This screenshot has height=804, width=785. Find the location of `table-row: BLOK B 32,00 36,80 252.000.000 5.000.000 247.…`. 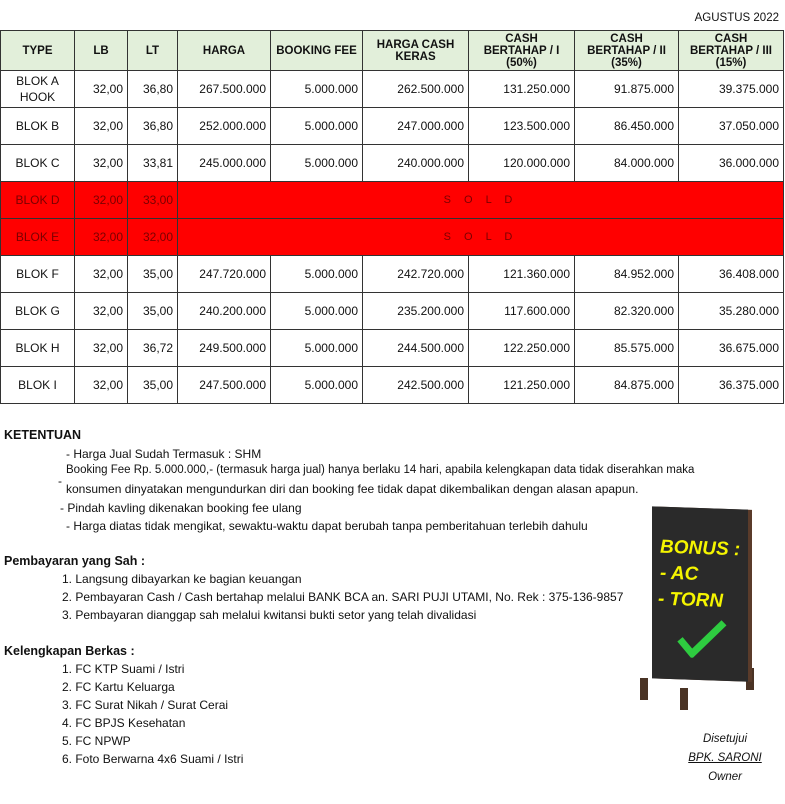

table-row: BLOK B 32,00 36,80 252.000.000 5.000.000 247.… is located at coordinates (392, 126).